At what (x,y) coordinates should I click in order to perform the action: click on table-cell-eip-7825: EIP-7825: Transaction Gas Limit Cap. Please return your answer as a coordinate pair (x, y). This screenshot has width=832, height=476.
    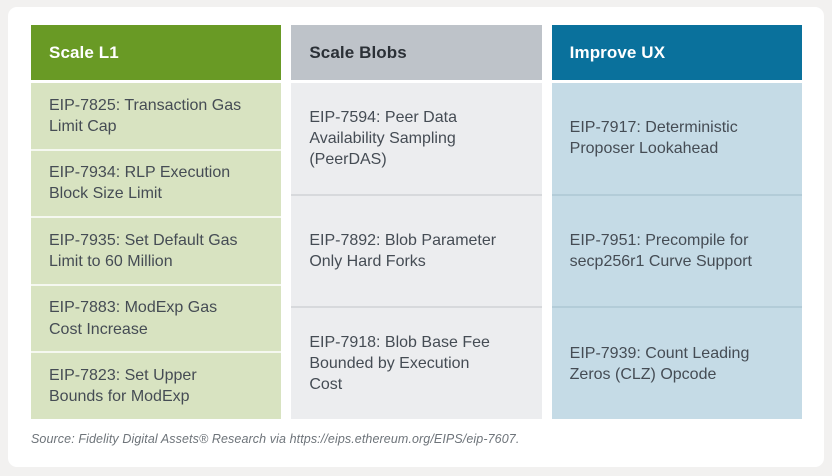
    Looking at the image, I should click on (156, 117).